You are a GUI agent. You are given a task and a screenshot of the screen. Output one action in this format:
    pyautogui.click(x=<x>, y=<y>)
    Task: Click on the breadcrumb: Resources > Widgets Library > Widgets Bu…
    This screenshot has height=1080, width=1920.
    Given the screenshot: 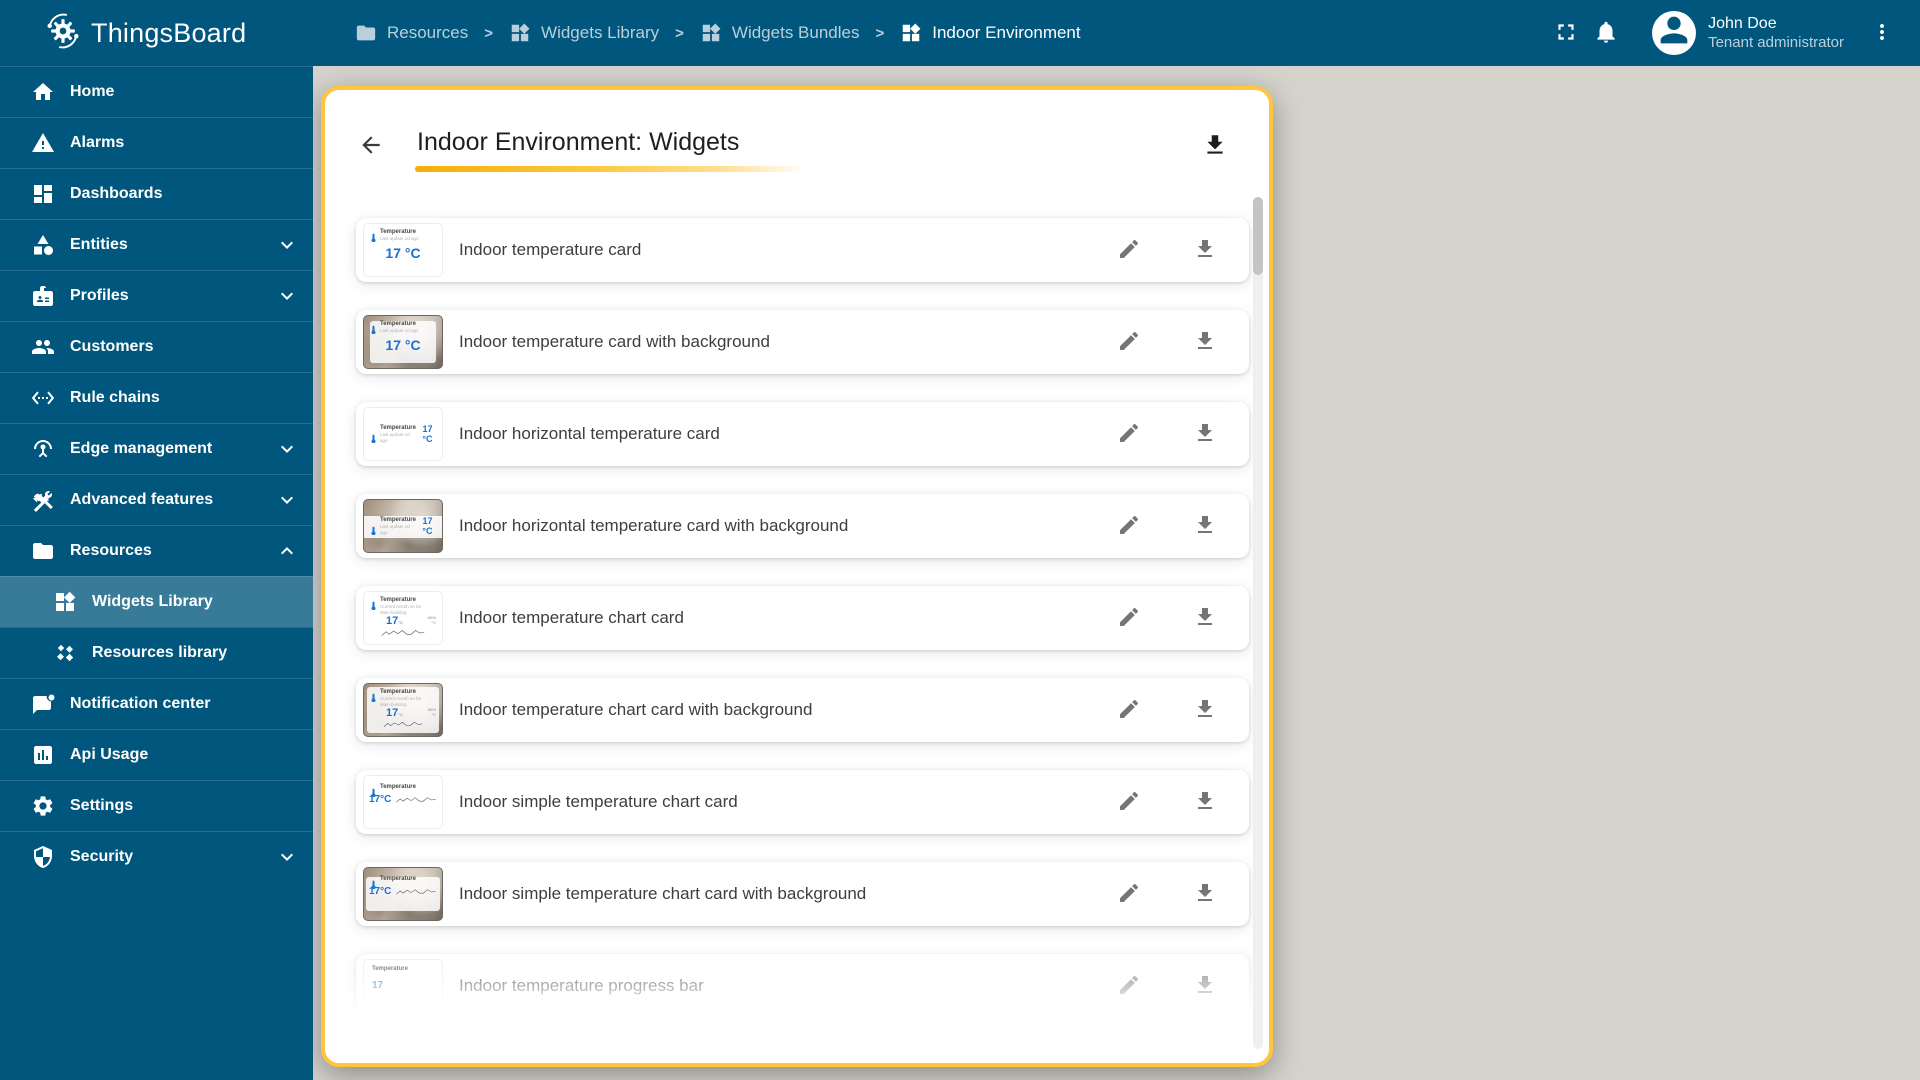 What is the action you would take?
    pyautogui.click(x=718, y=33)
    